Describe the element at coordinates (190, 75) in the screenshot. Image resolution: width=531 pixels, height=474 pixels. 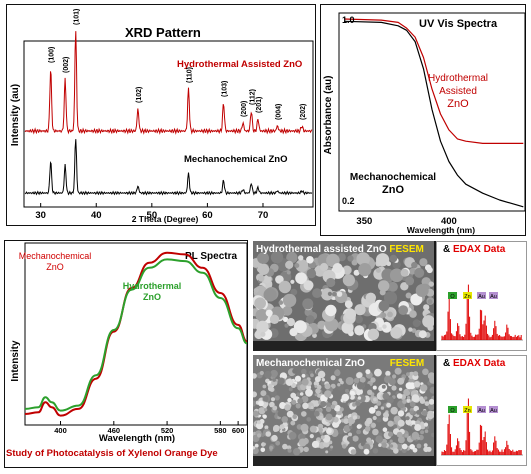
I see `xrd-hkl-label: (110)` at that location.